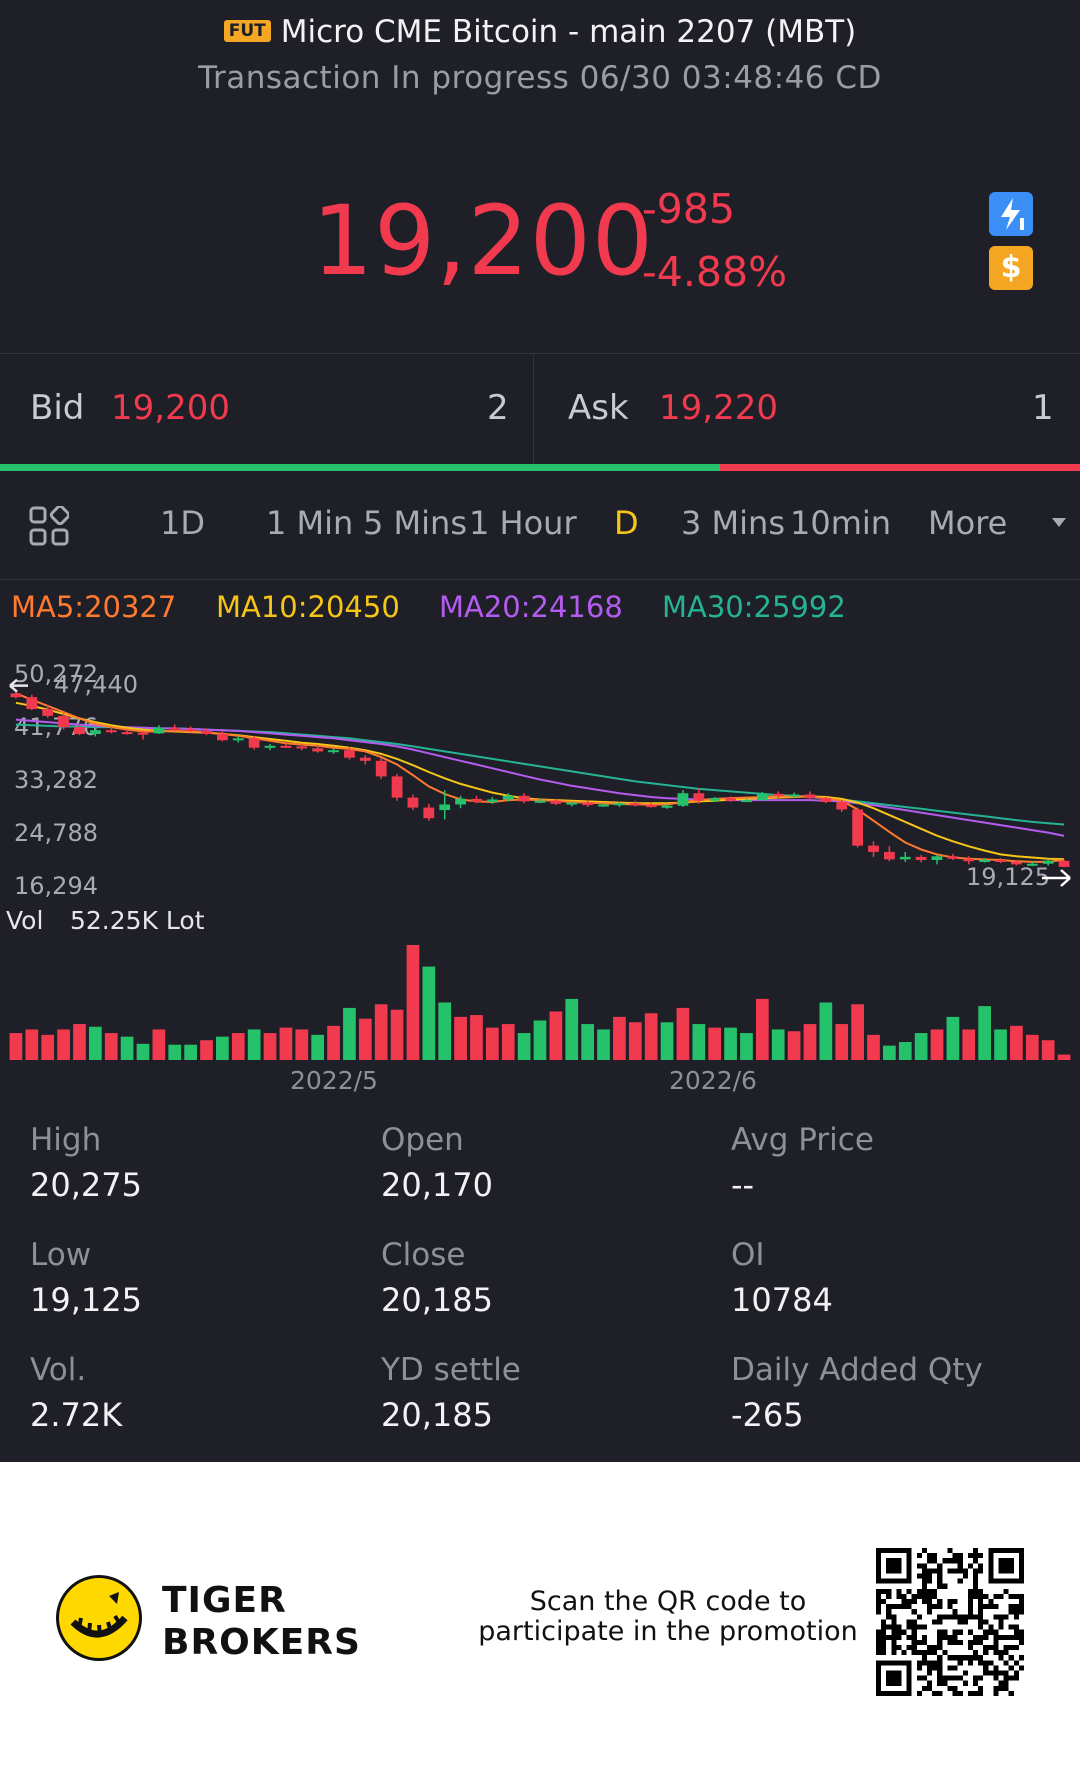 This screenshot has width=1080, height=1779. I want to click on x-axis-label: 2022/6, so click(713, 1080).